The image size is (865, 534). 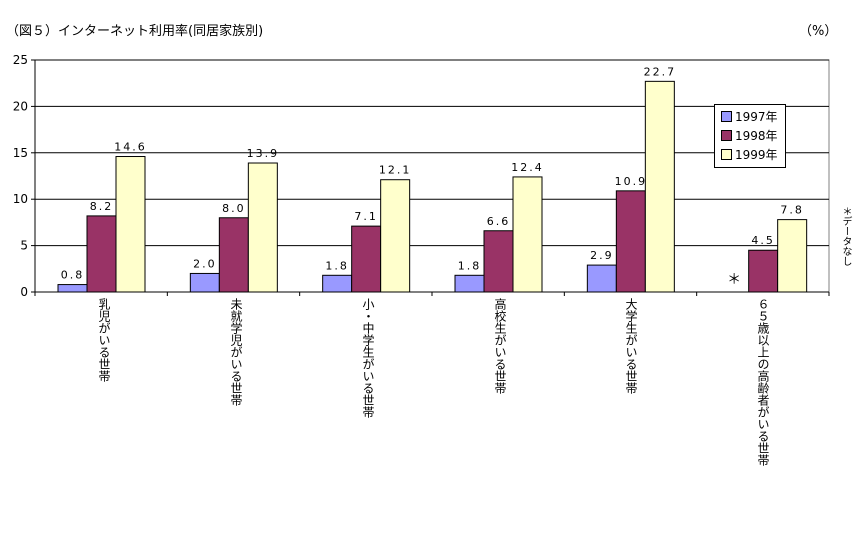 I want to click on data-label: 7.8, so click(x=792, y=210).